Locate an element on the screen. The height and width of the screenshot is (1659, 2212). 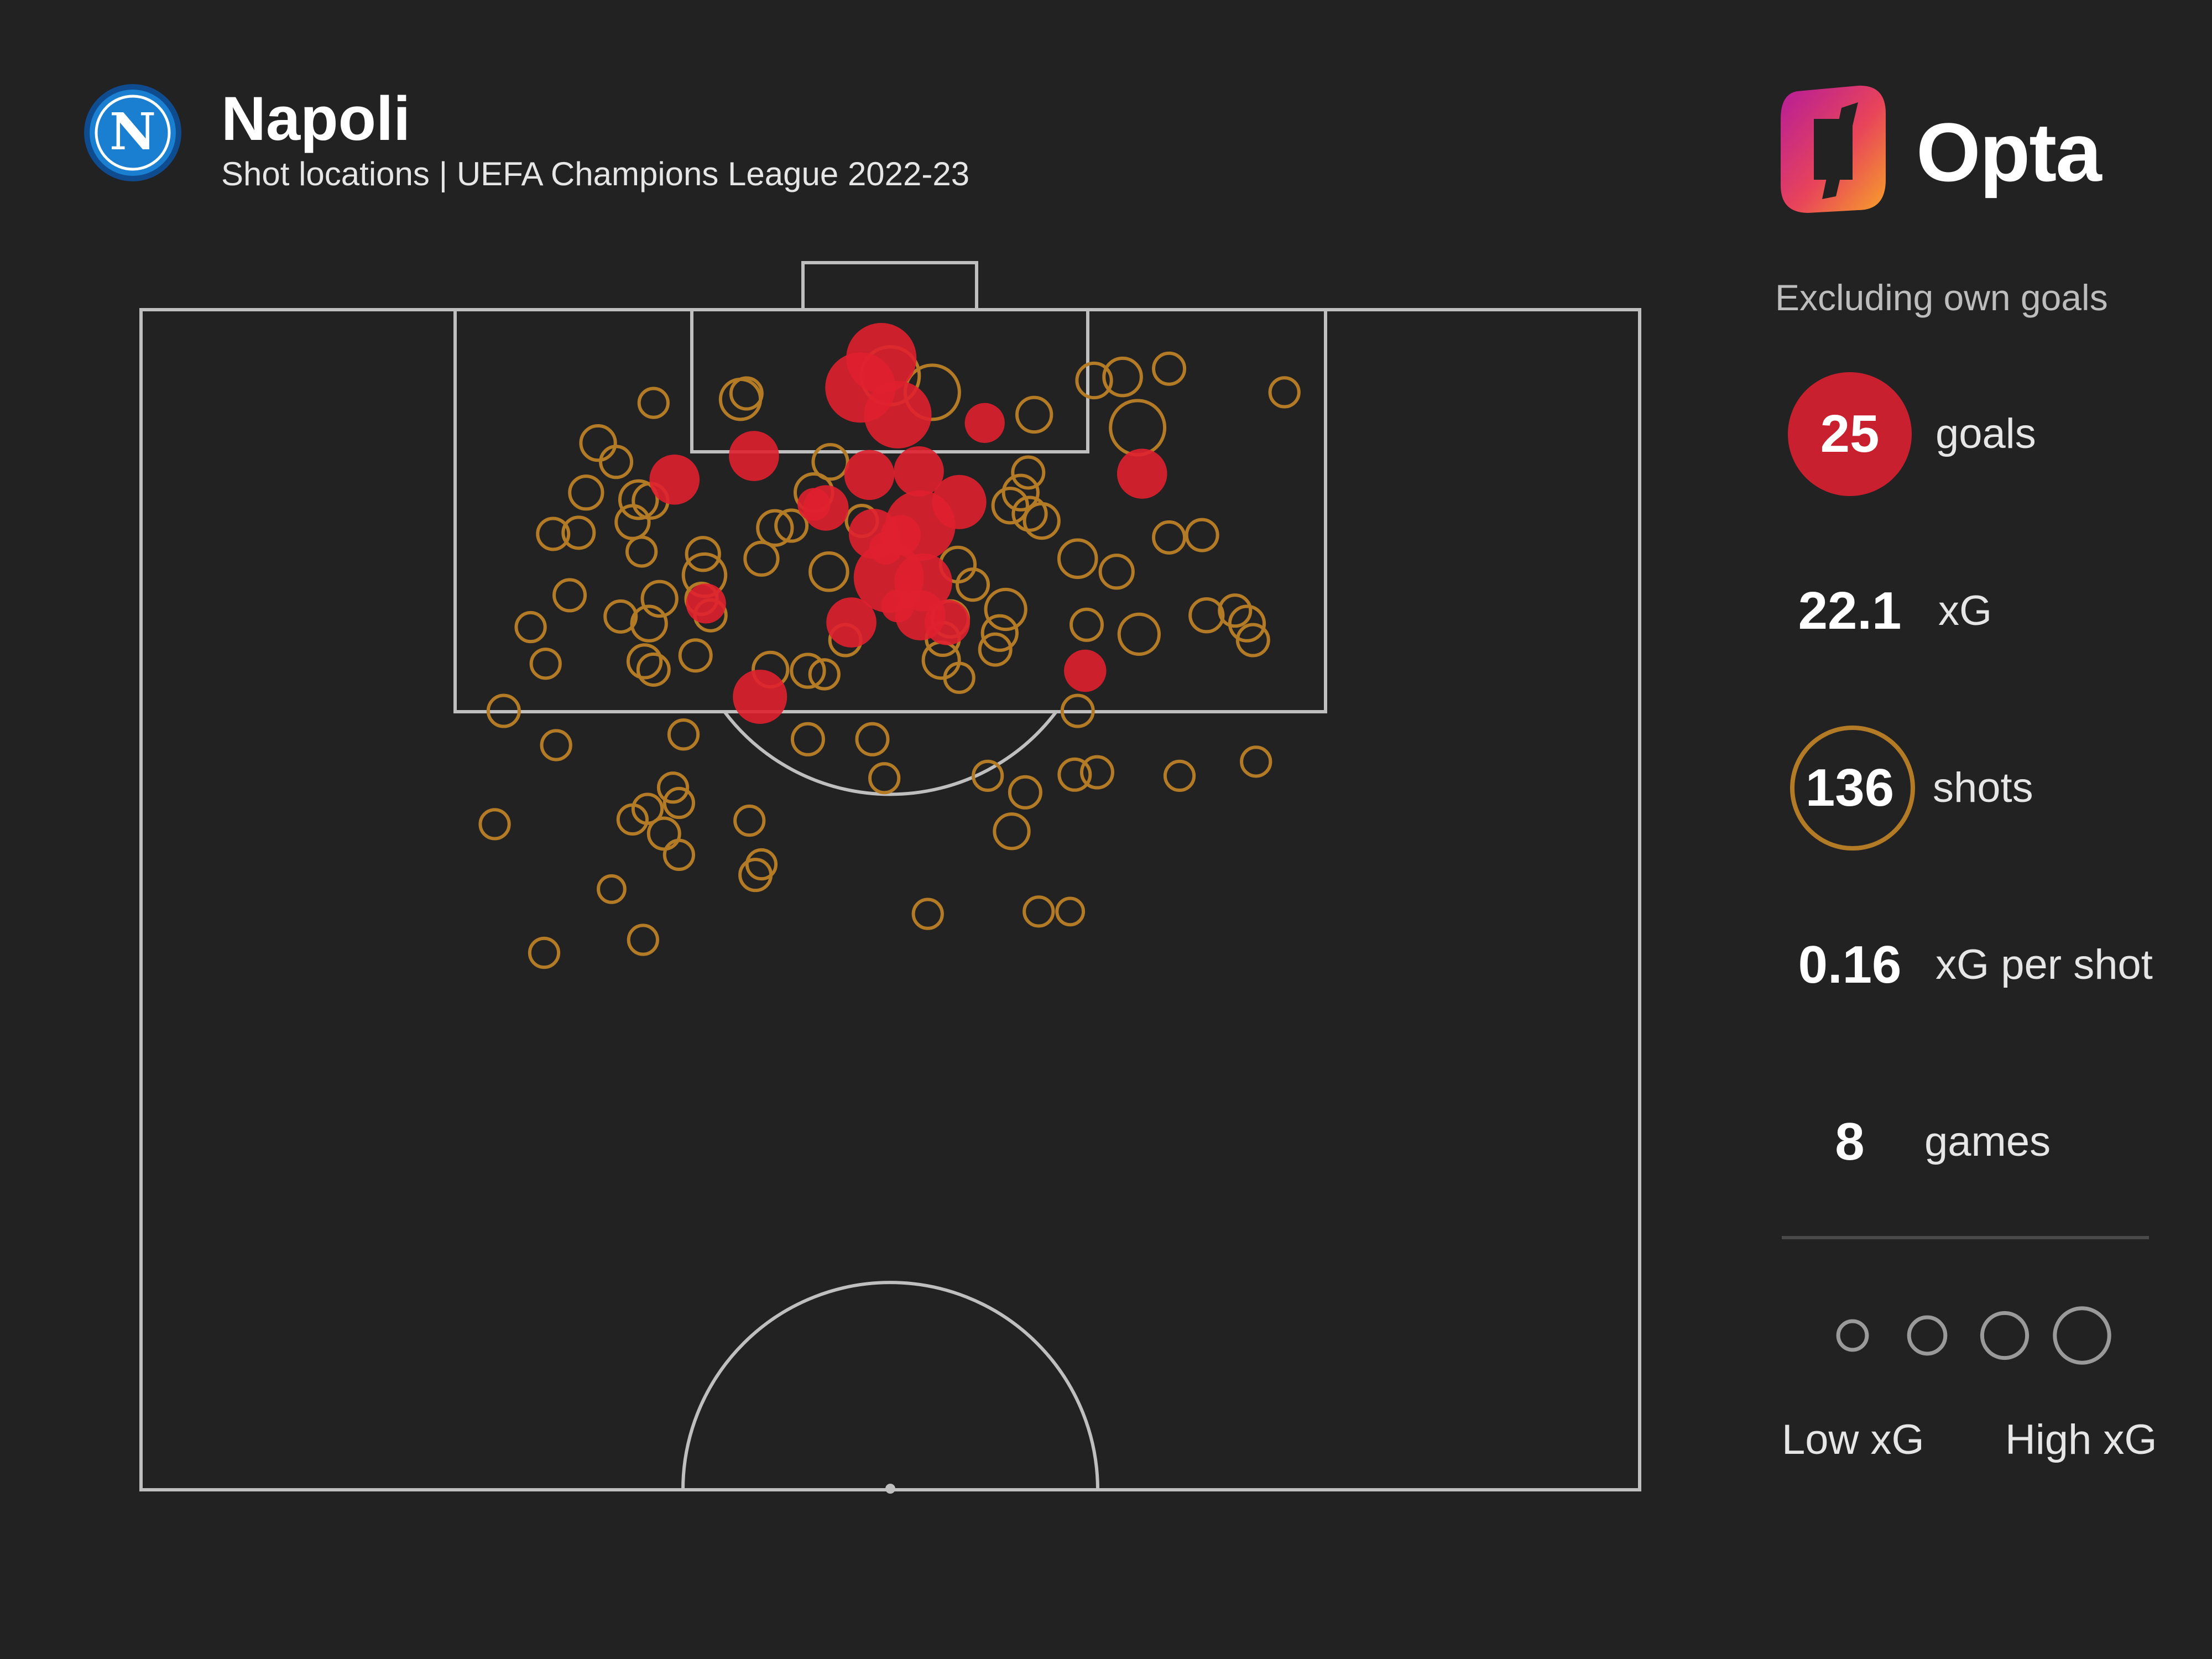
centre-spot is located at coordinates (890, 1489).